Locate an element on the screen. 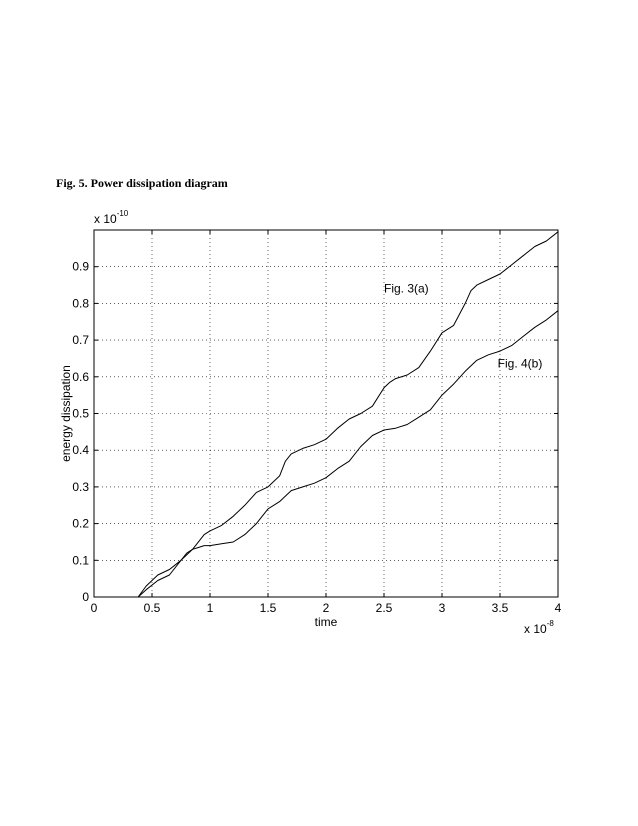 This screenshot has width=638, height=826. x-axis-label: time is located at coordinates (326, 622).